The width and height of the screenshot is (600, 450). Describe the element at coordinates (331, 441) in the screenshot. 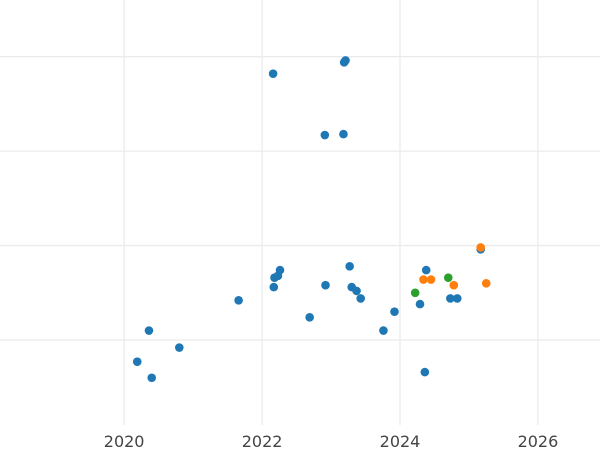

I see `x-axis-tick-labels: 2020 2022 2024 2026` at that location.